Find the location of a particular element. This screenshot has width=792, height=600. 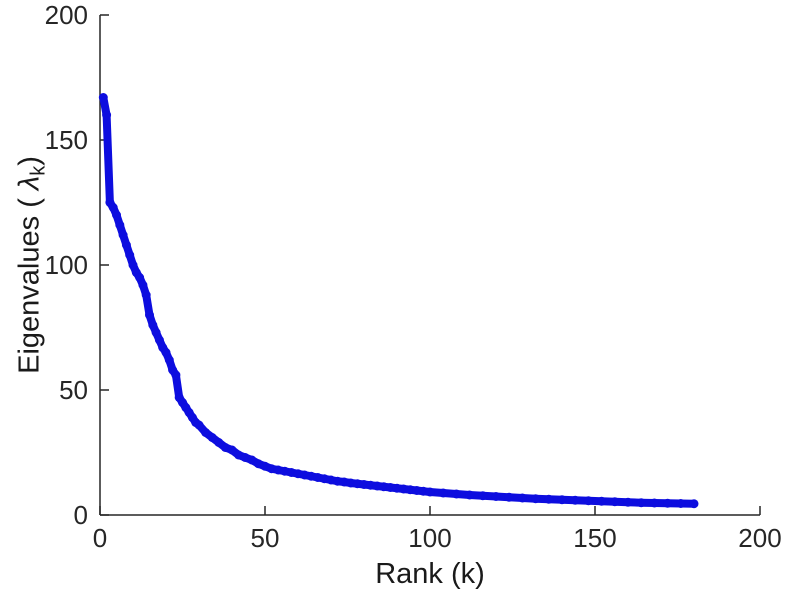

lambda-symbol: λ is located at coordinates (29, 183).